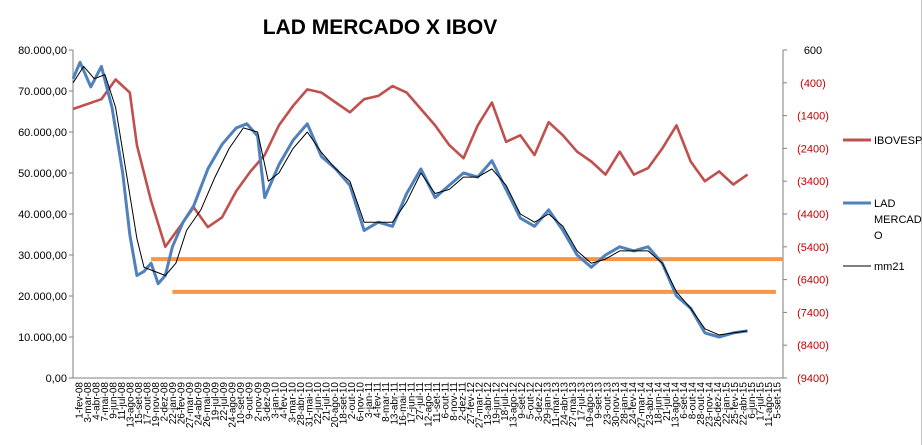  What do you see at coordinates (667, 401) in the screenshot?
I see `x-axis-tick-label: 21-jul-14` at bounding box center [667, 401].